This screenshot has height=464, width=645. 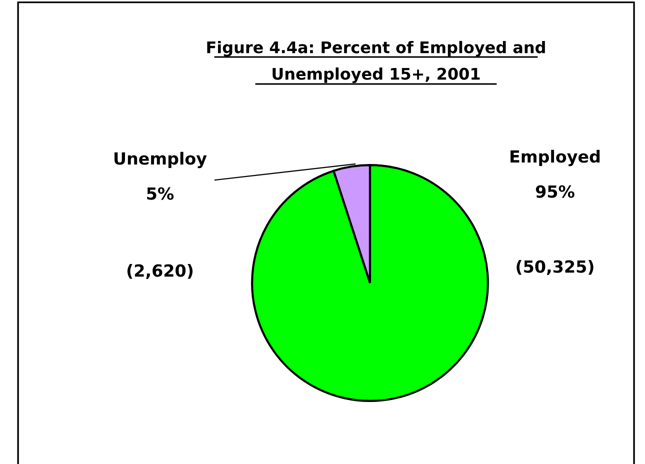 I want to click on slice-label: Unemploy, so click(x=160, y=160).